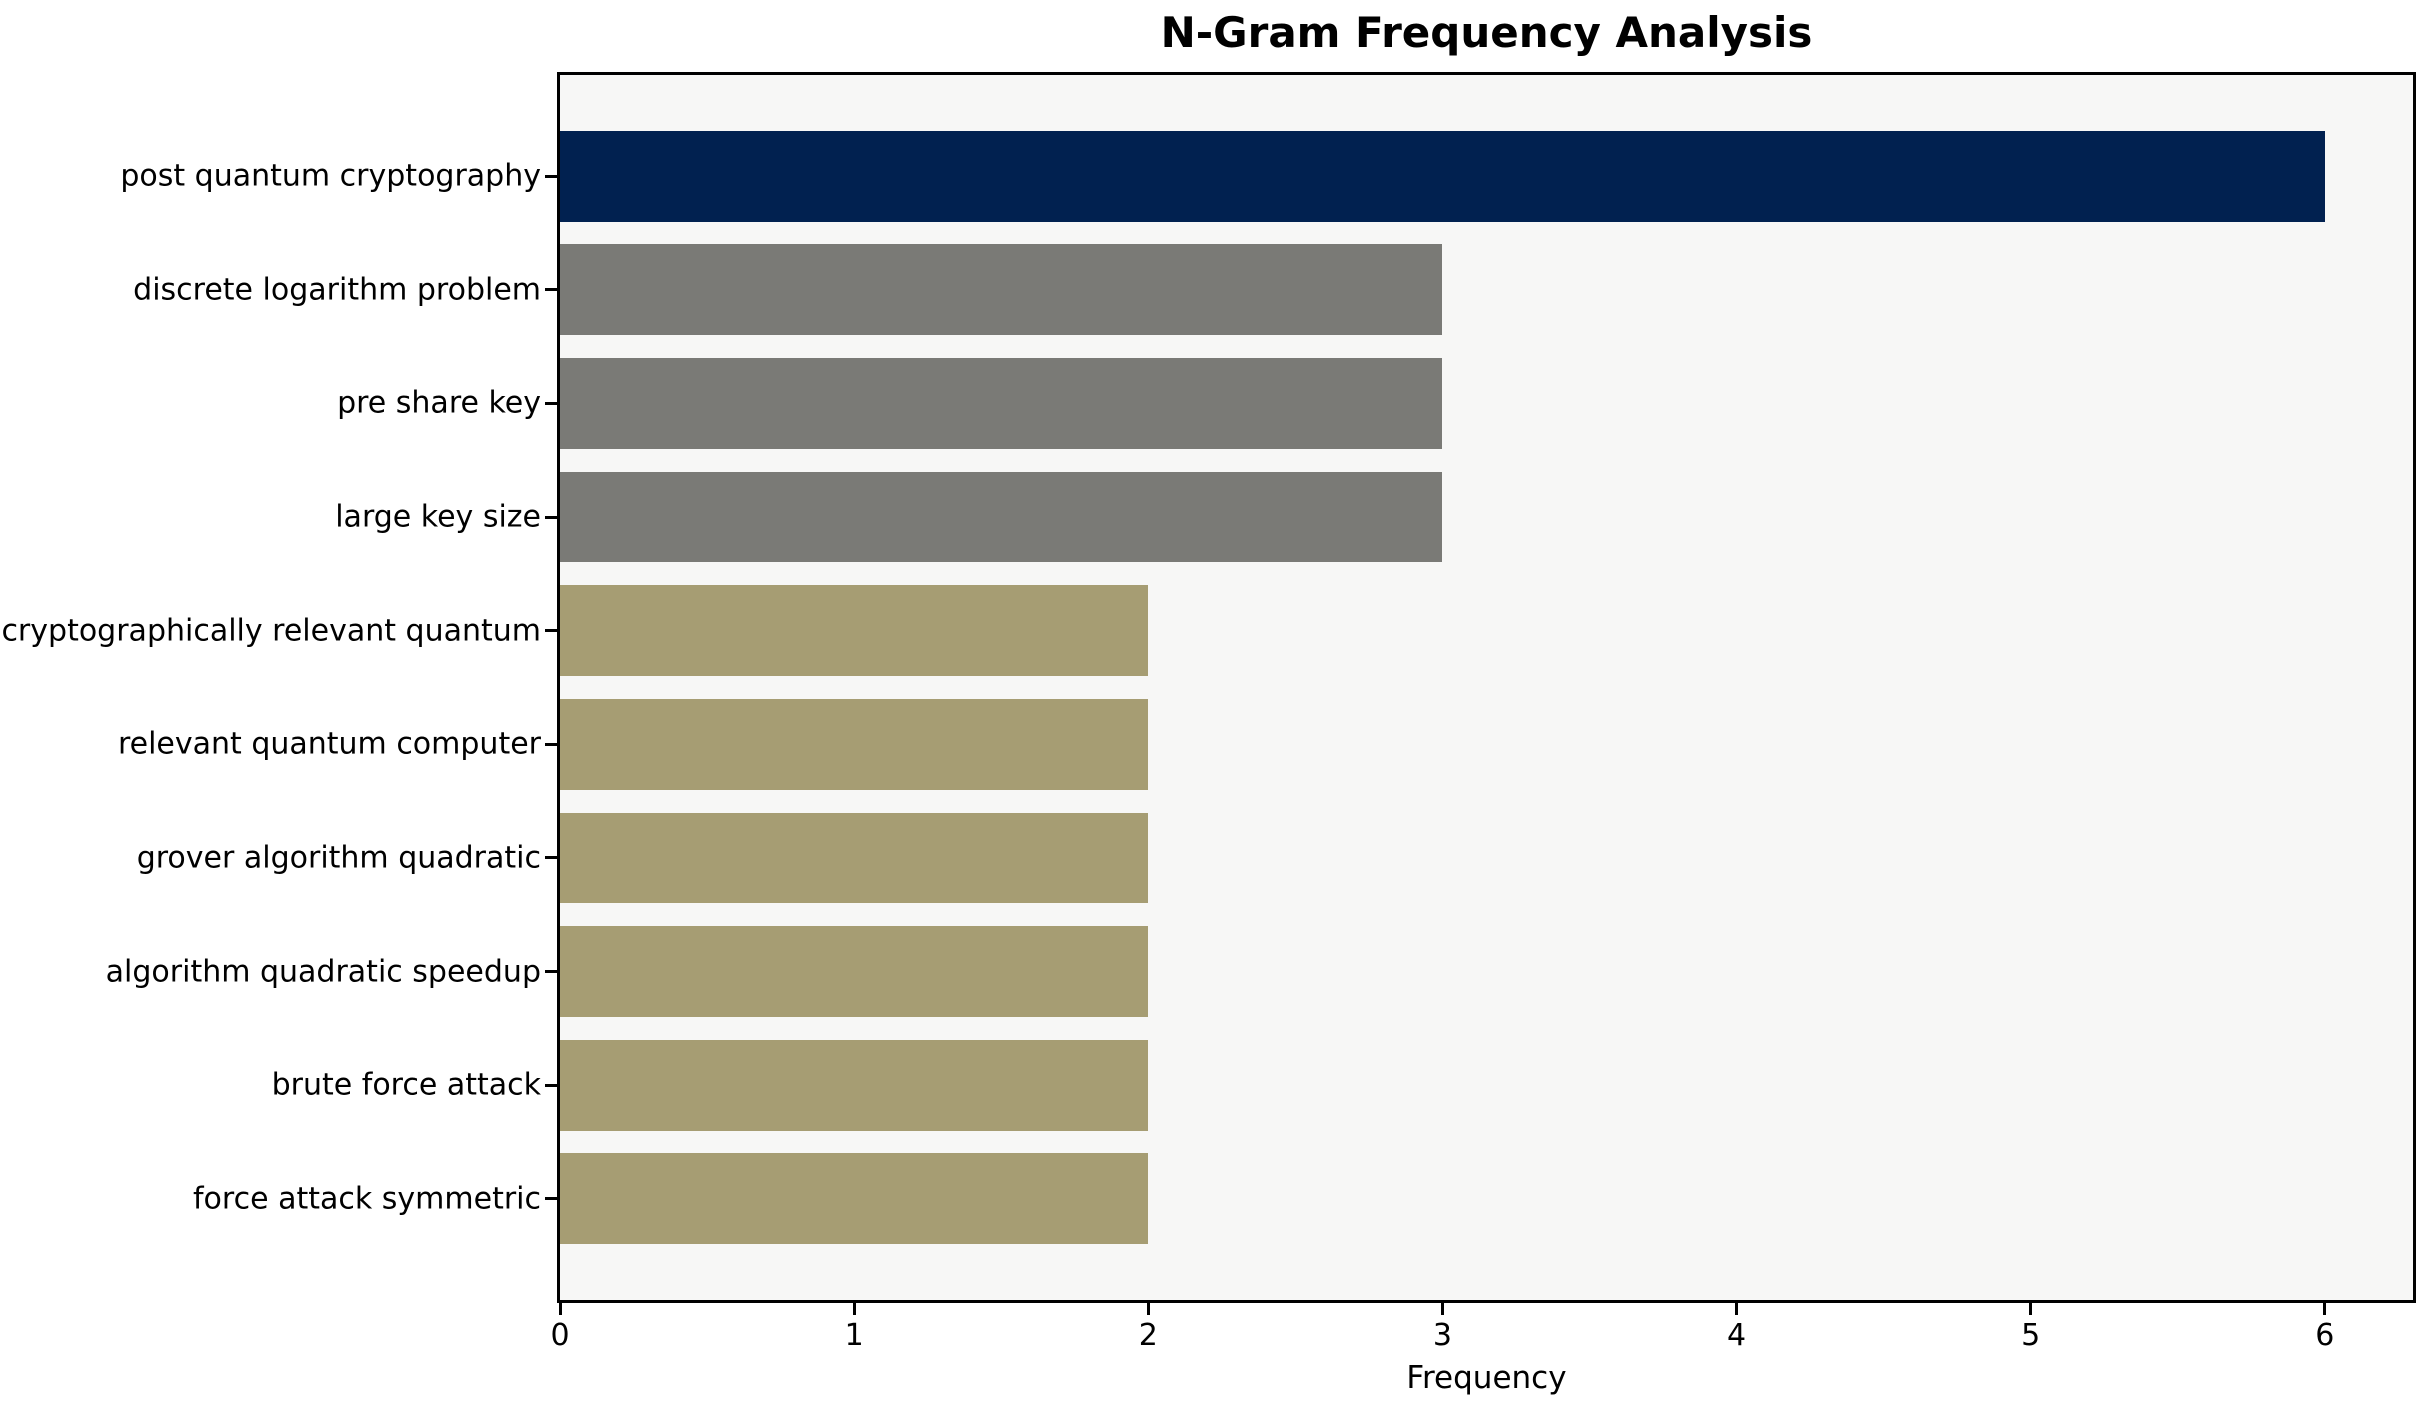  What do you see at coordinates (854, 1335) in the screenshot?
I see `x-tick-label-1: 1` at bounding box center [854, 1335].